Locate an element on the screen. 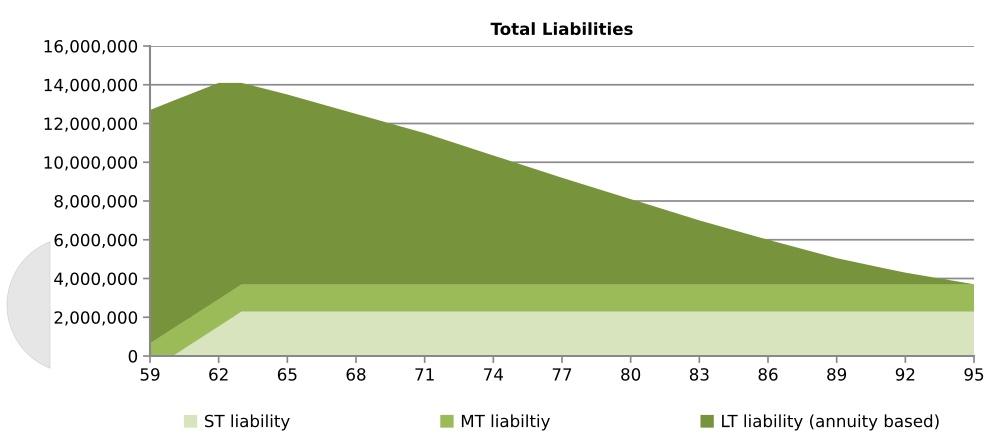  y-tick-label: 6,000,000 is located at coordinates (96, 241).